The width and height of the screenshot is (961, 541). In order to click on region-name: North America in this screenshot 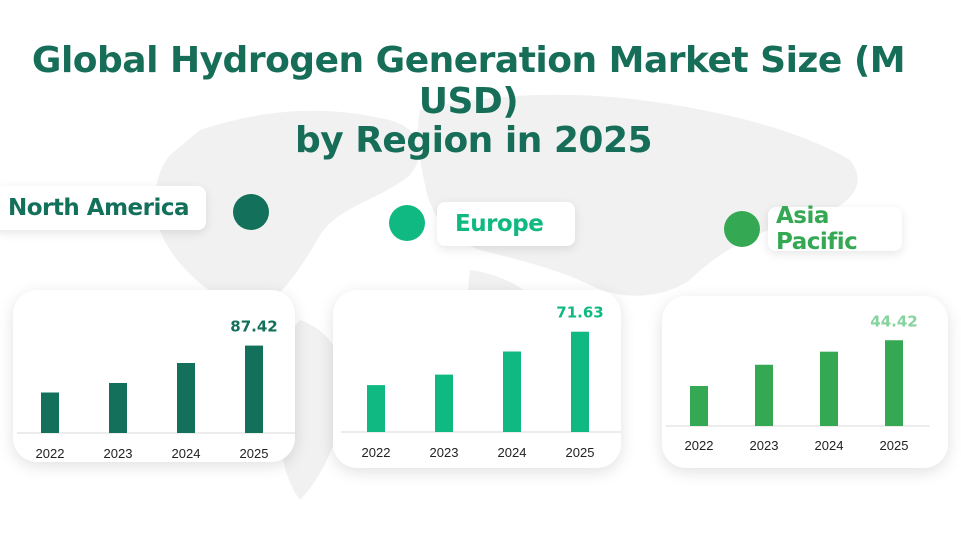, I will do `click(99, 208)`.